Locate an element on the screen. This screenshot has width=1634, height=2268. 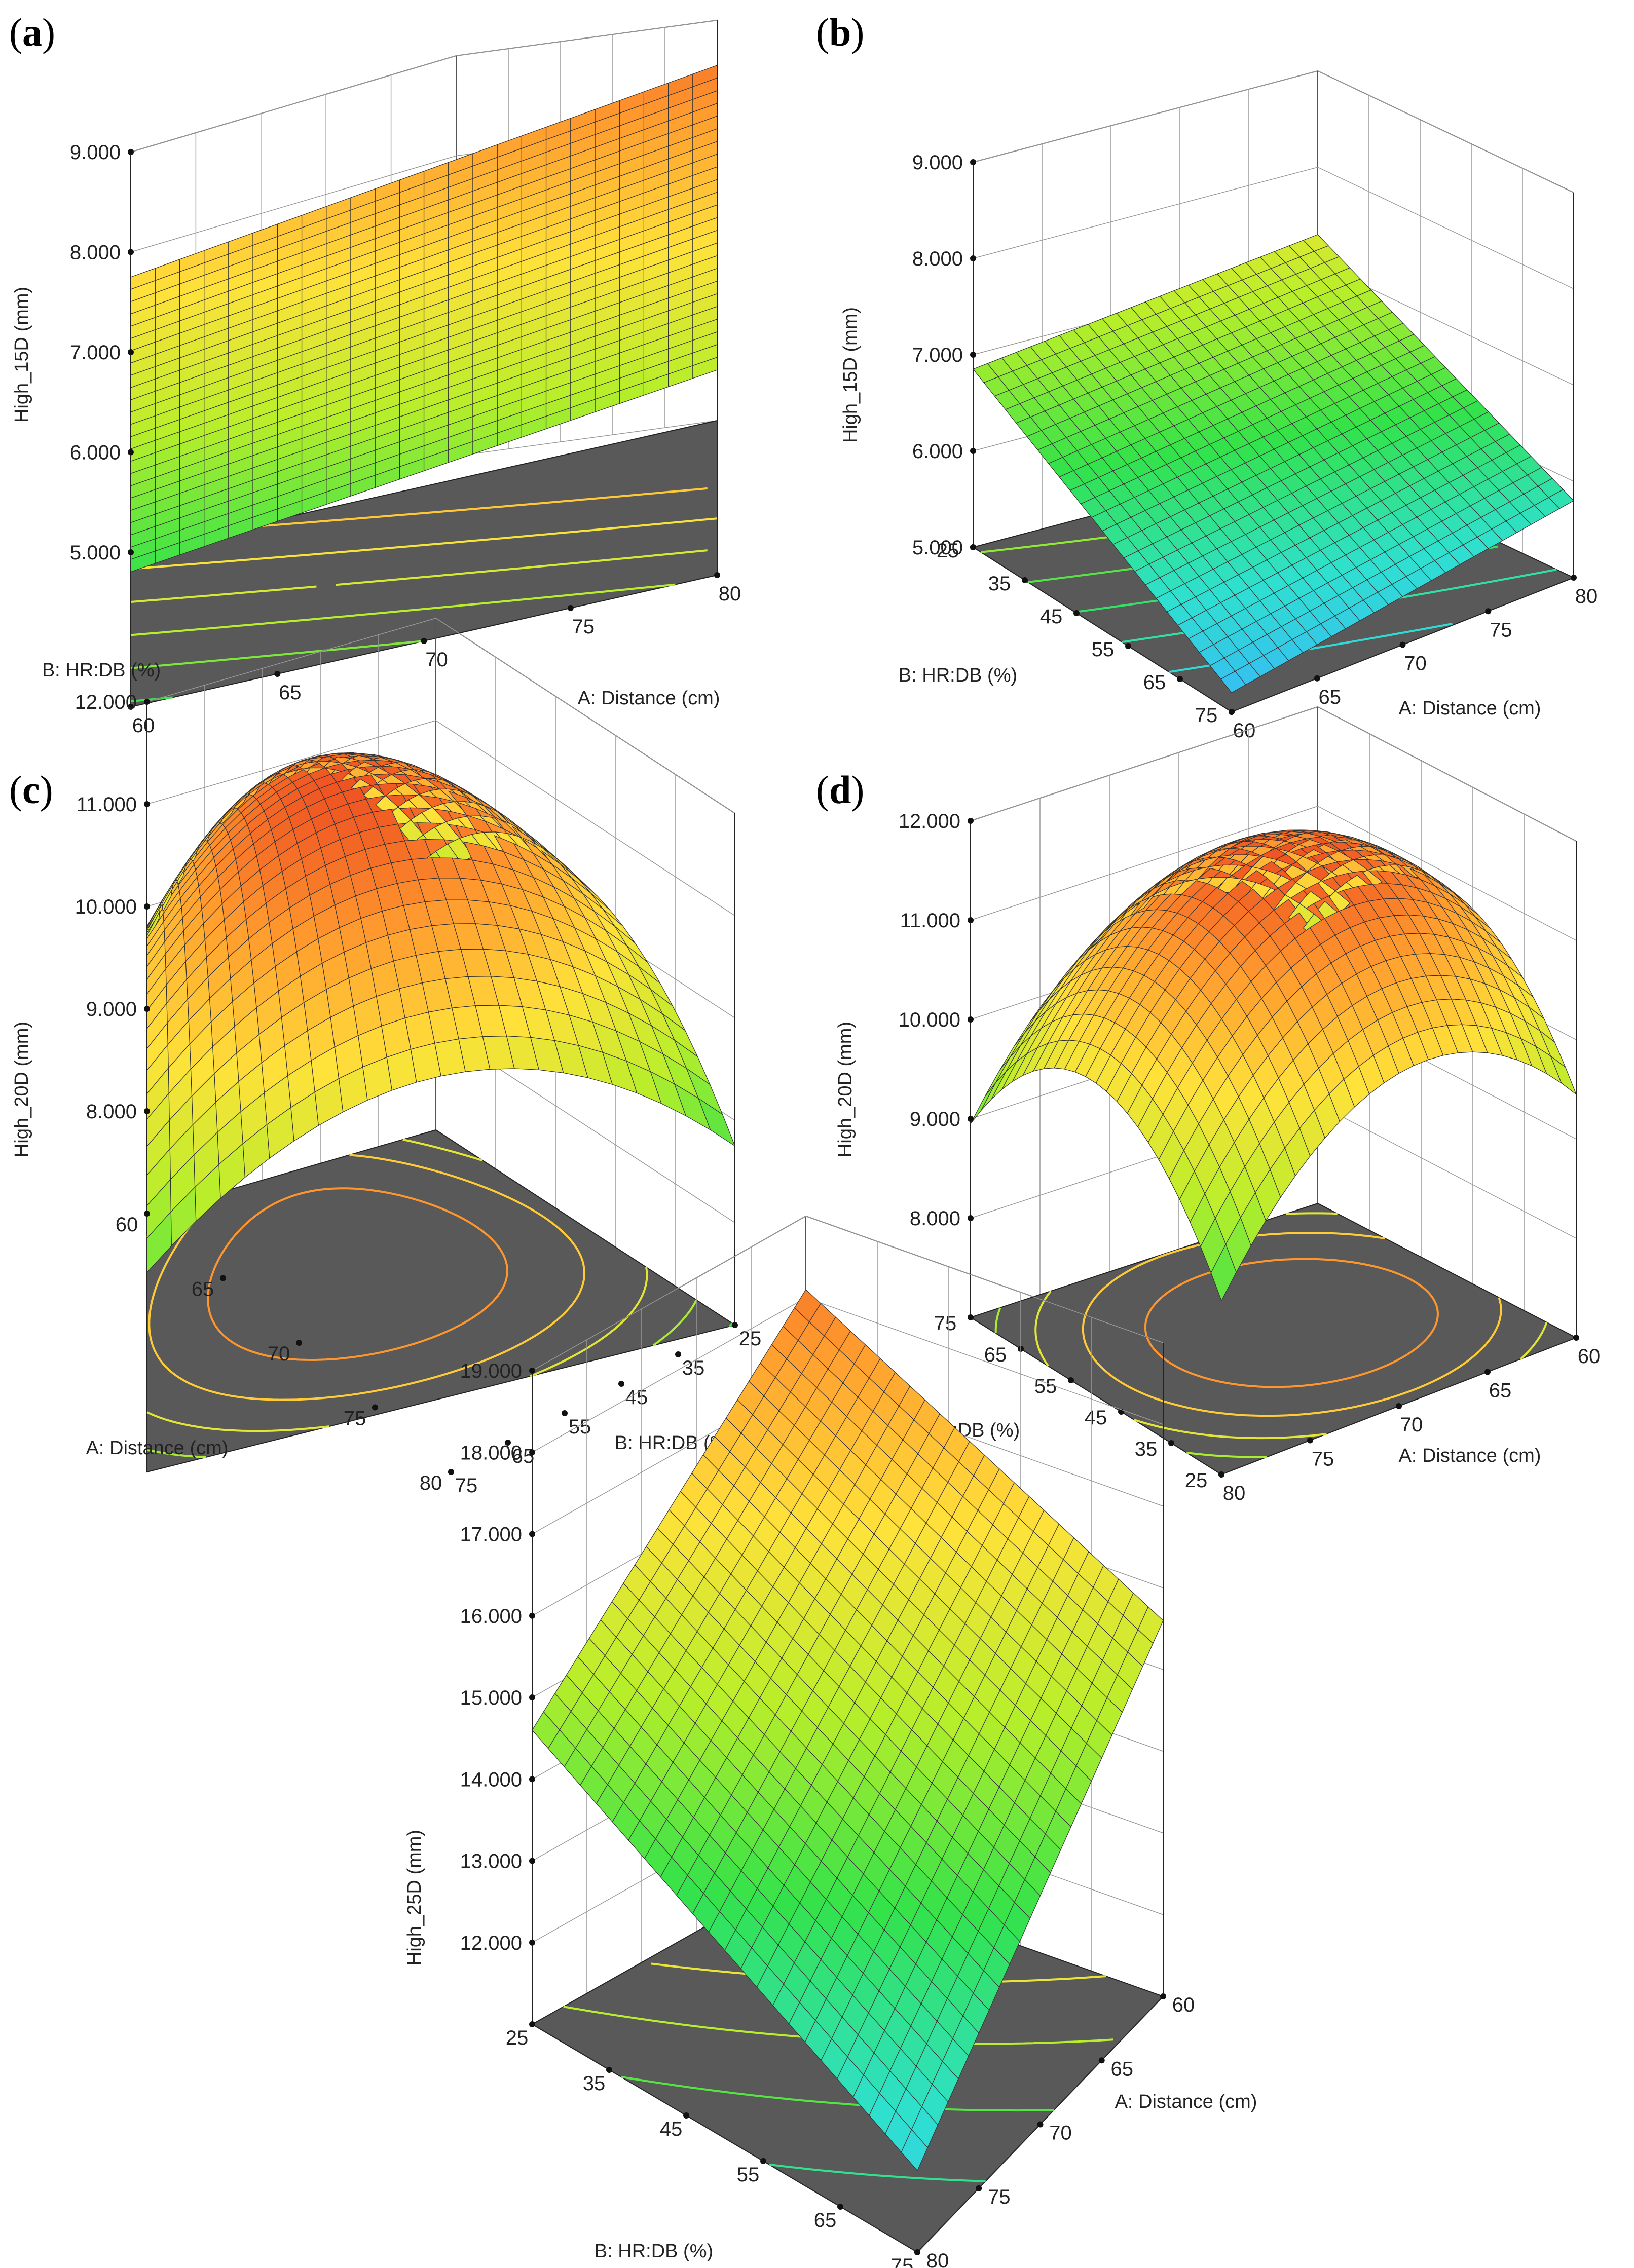
z-axis-title: High_25D (mm) is located at coordinates (414, 1897).